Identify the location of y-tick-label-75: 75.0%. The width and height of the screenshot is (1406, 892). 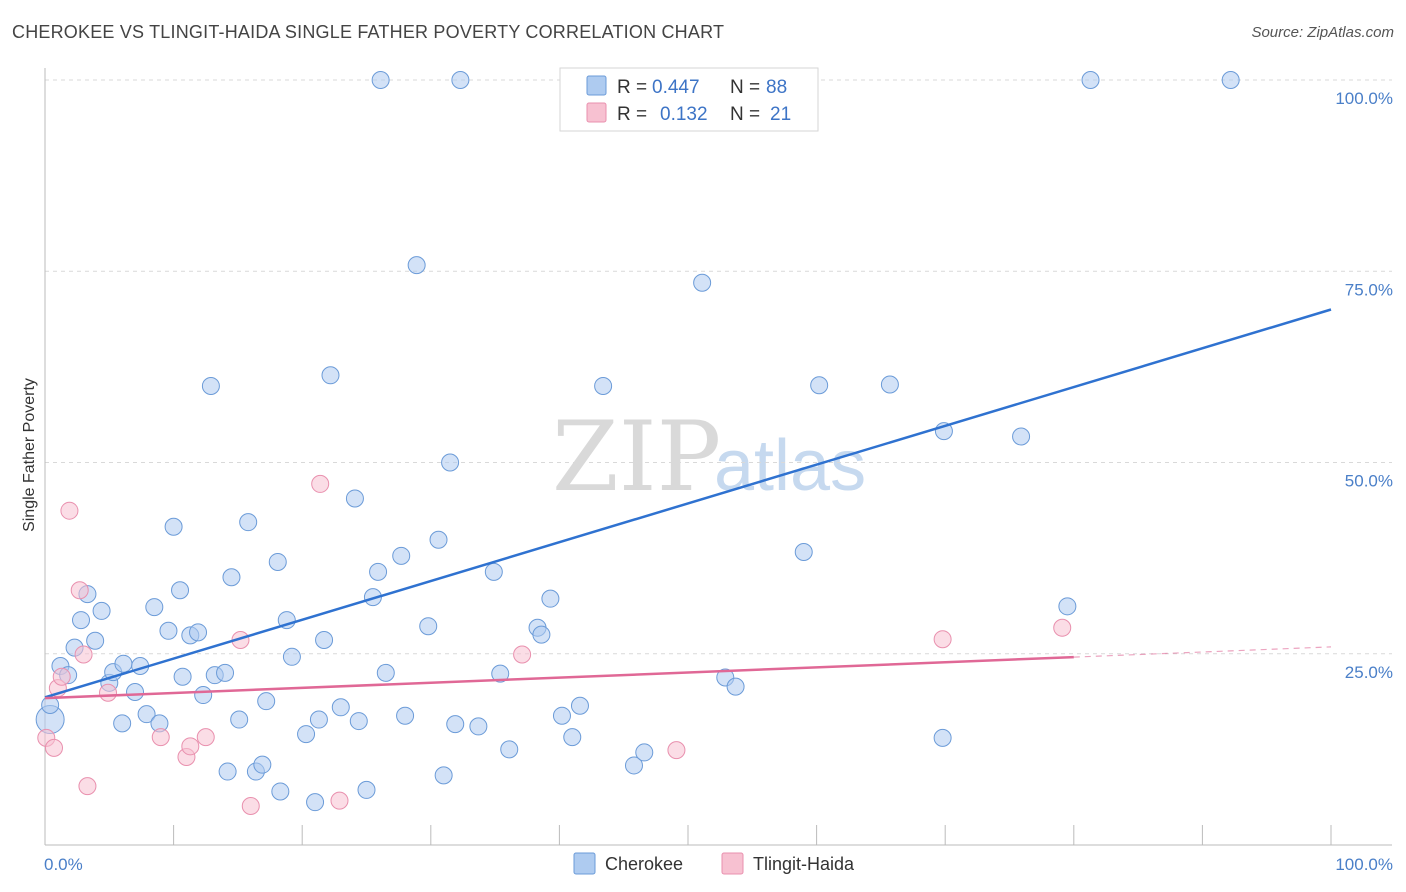
(1369, 289).